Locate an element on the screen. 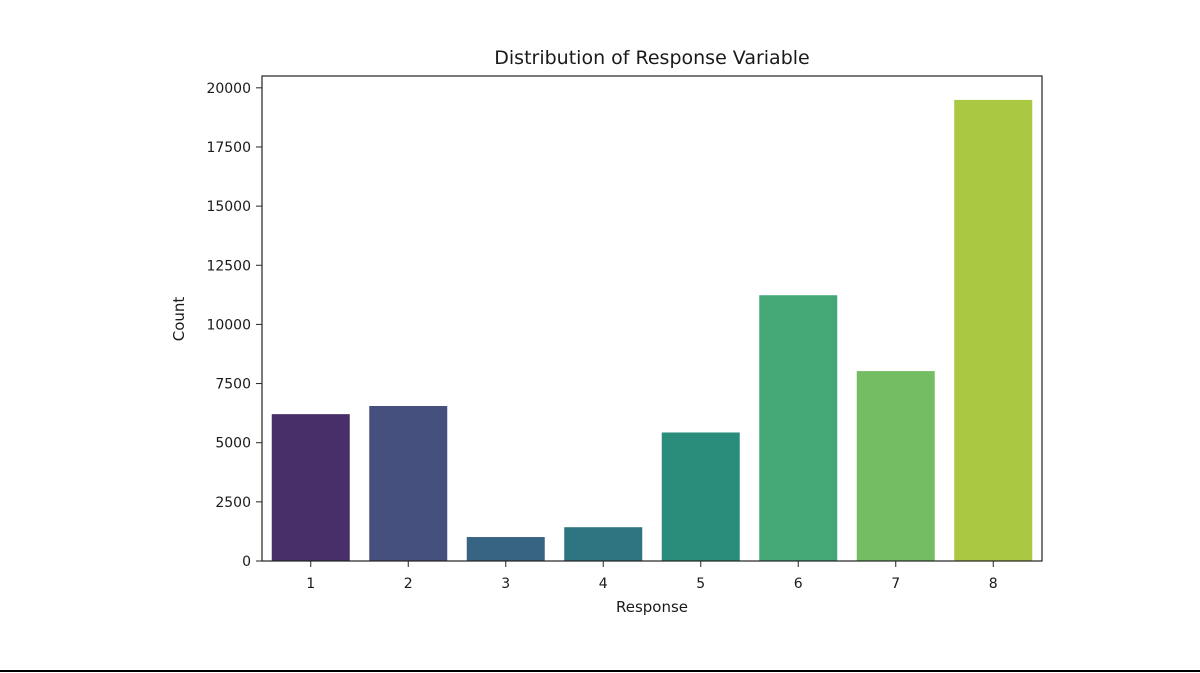 The width and height of the screenshot is (1200, 673). y-axis-label: Count is located at coordinates (179, 319).